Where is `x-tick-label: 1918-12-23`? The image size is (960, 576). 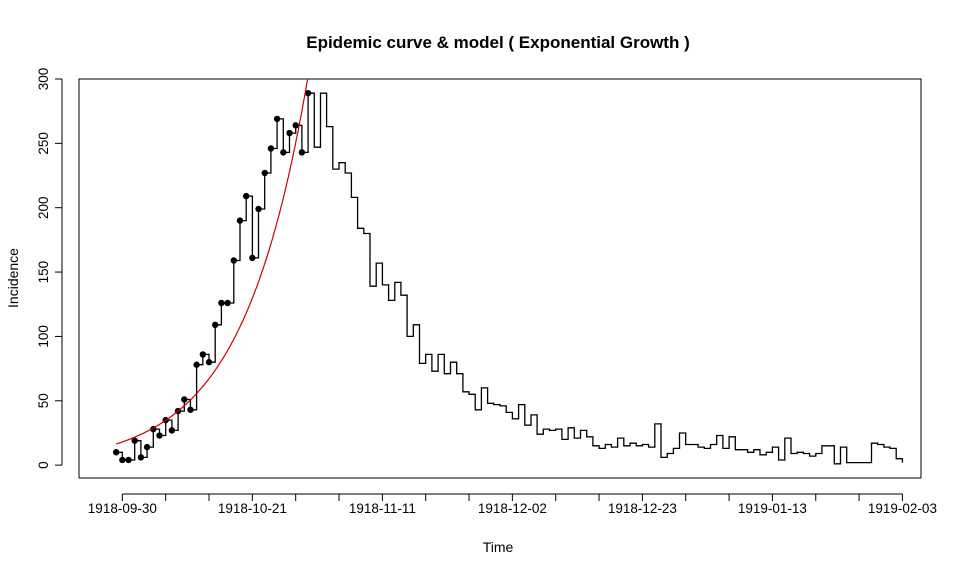 x-tick-label: 1918-12-23 is located at coordinates (642, 508).